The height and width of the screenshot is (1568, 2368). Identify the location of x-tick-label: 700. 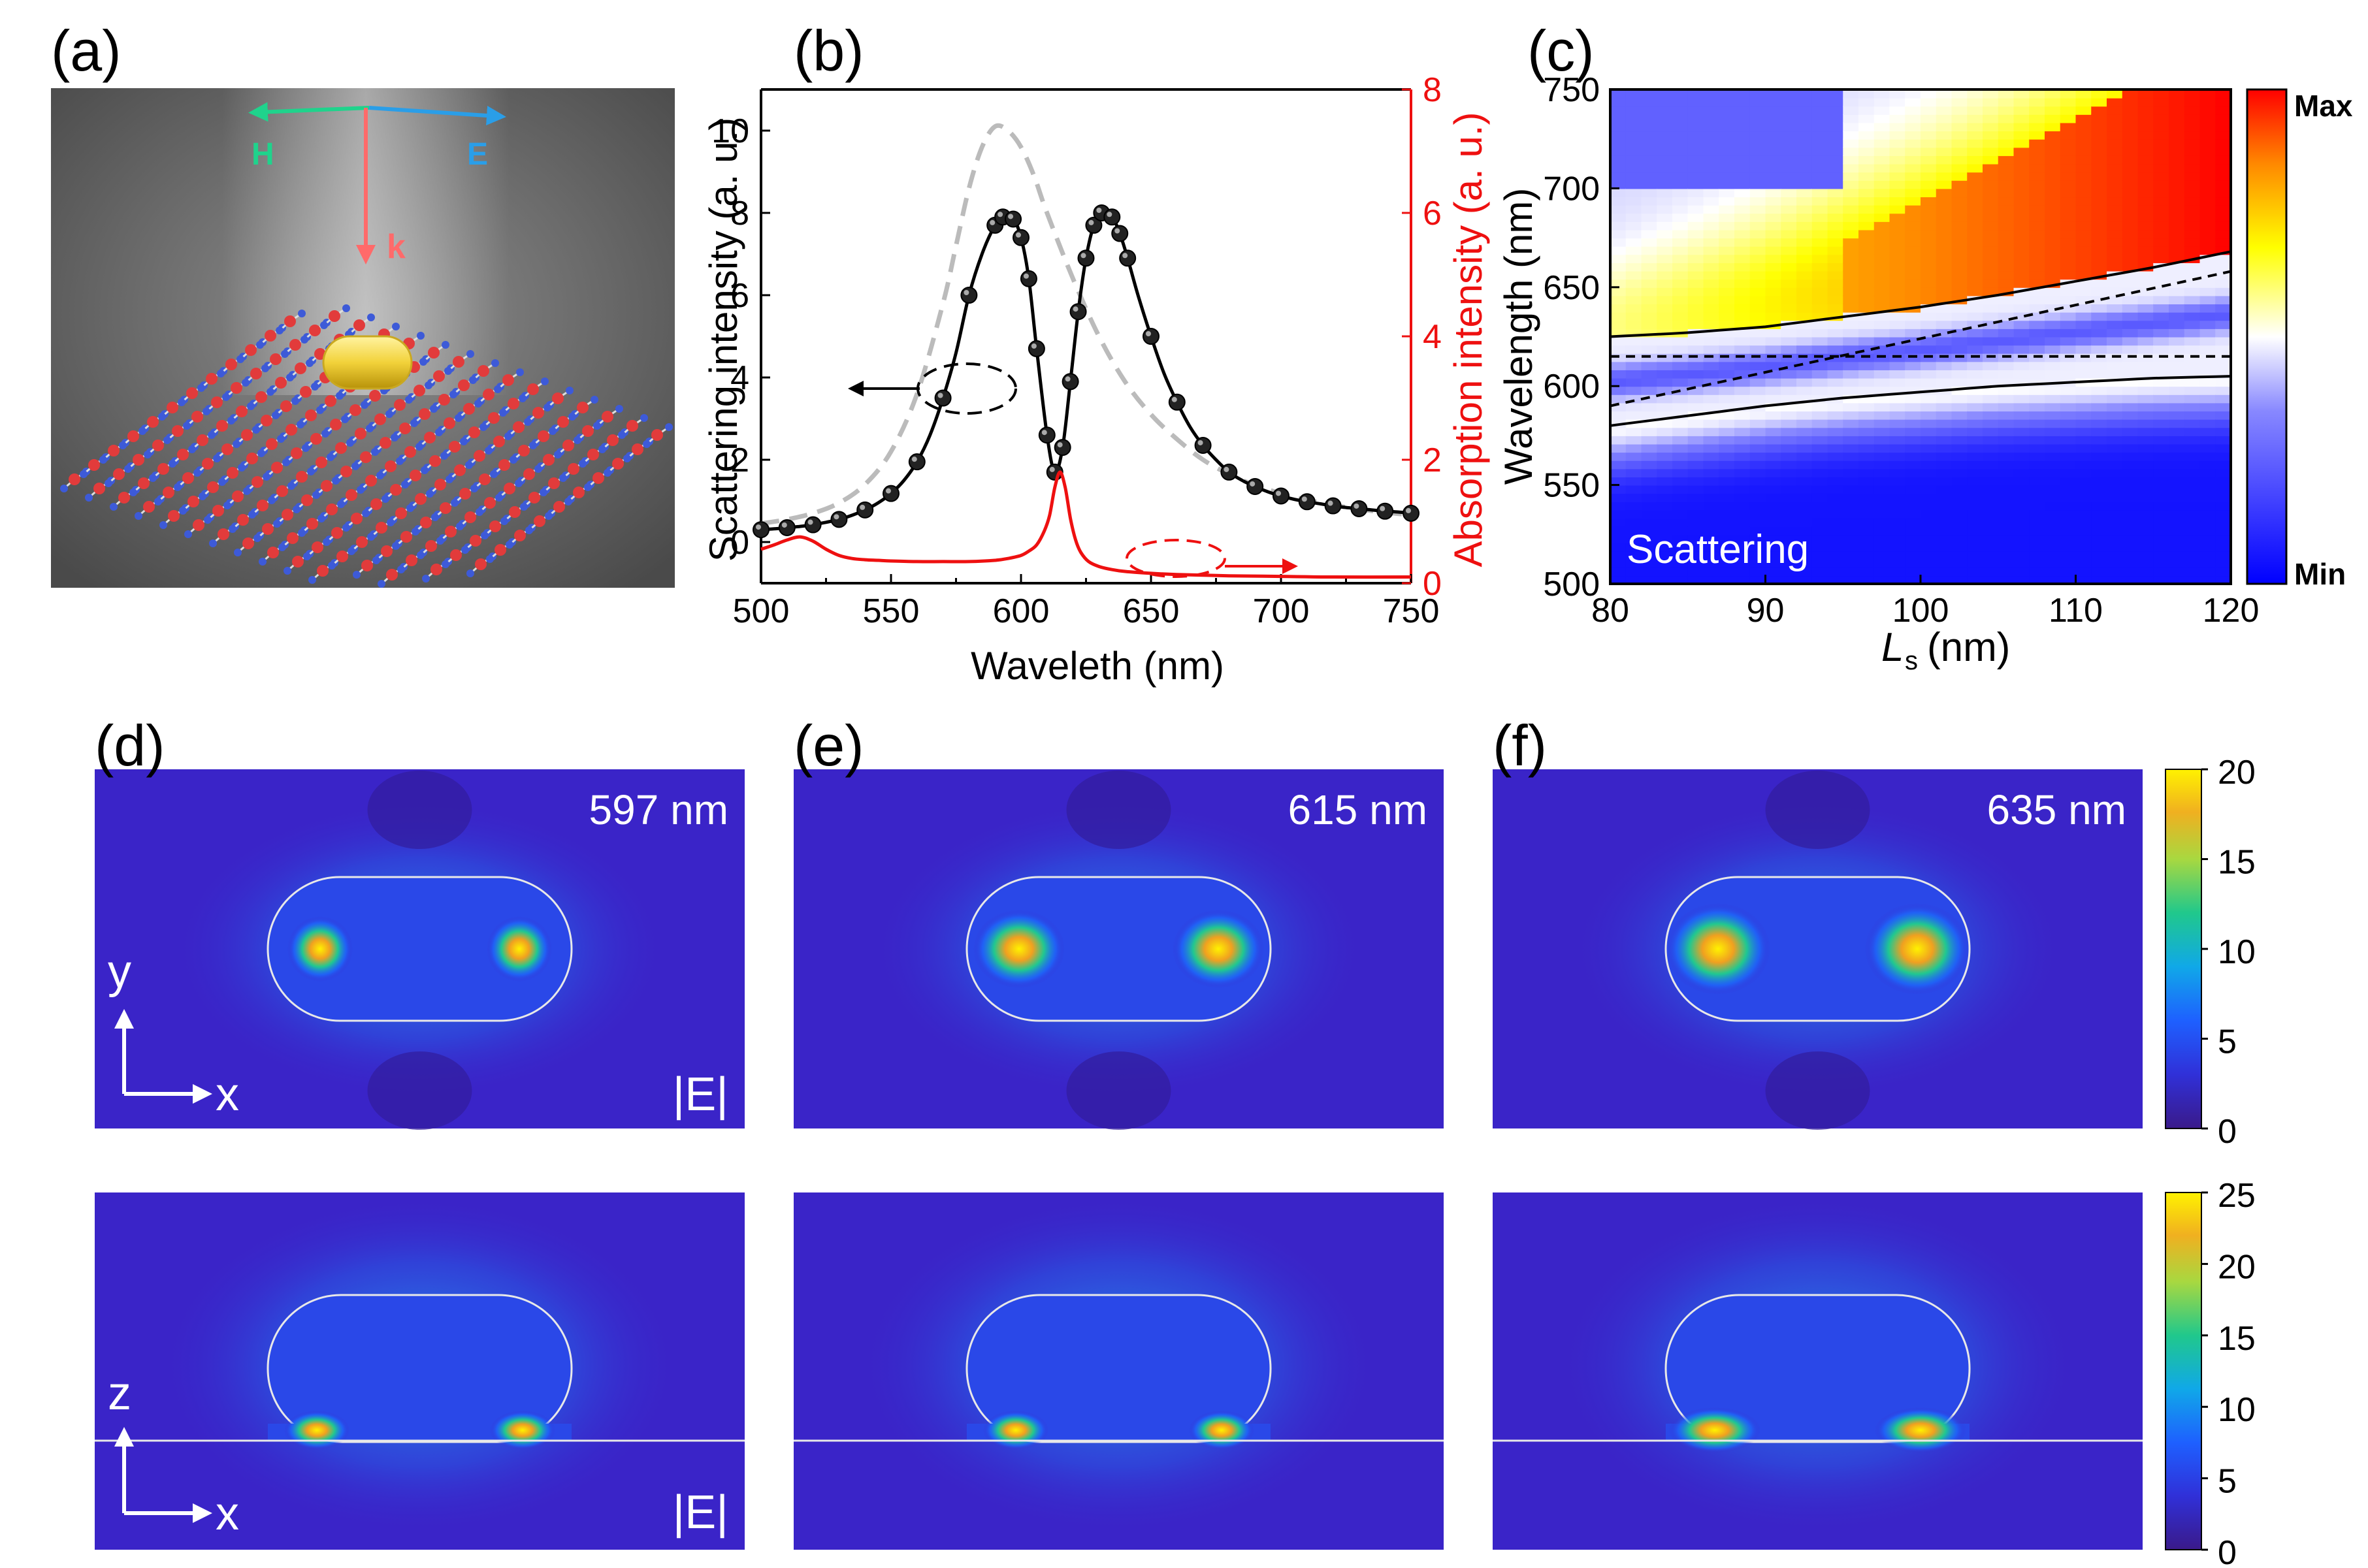
(1281, 611).